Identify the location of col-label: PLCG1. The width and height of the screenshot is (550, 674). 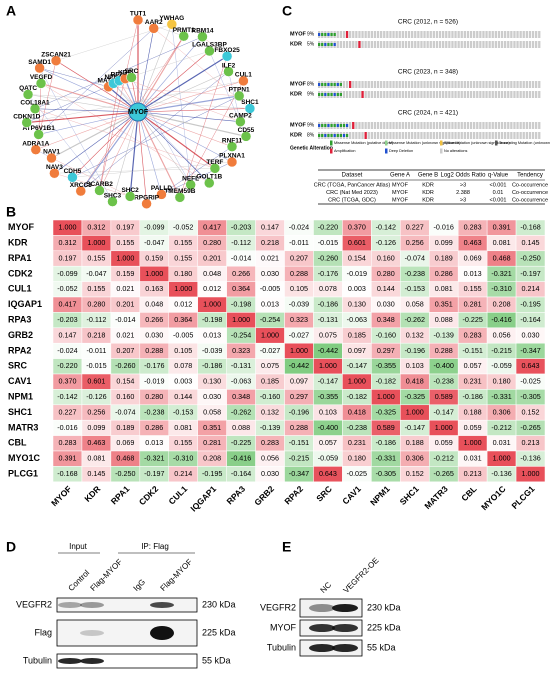
(522, 497).